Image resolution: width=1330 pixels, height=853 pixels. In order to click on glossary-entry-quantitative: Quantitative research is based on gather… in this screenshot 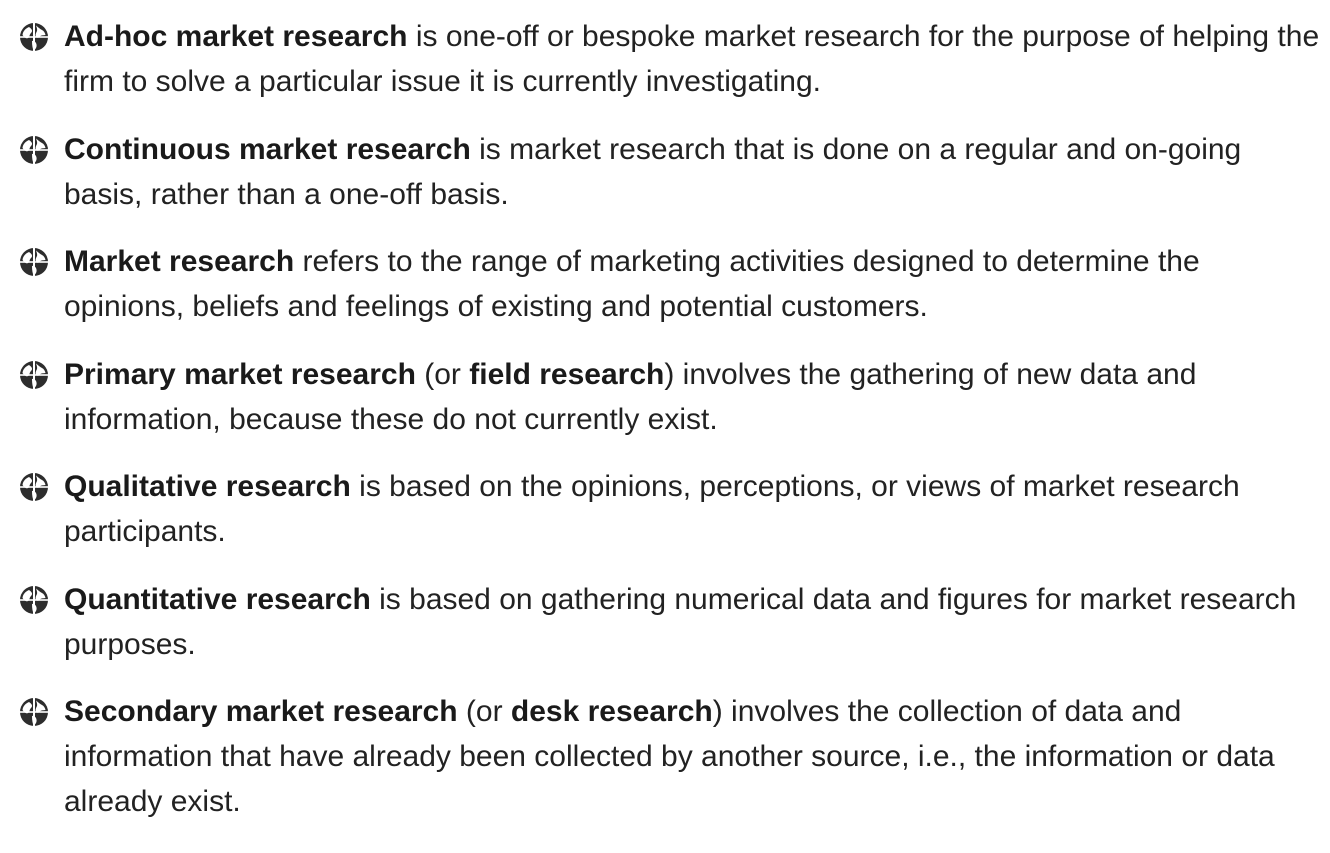, I will do `click(665, 622)`.